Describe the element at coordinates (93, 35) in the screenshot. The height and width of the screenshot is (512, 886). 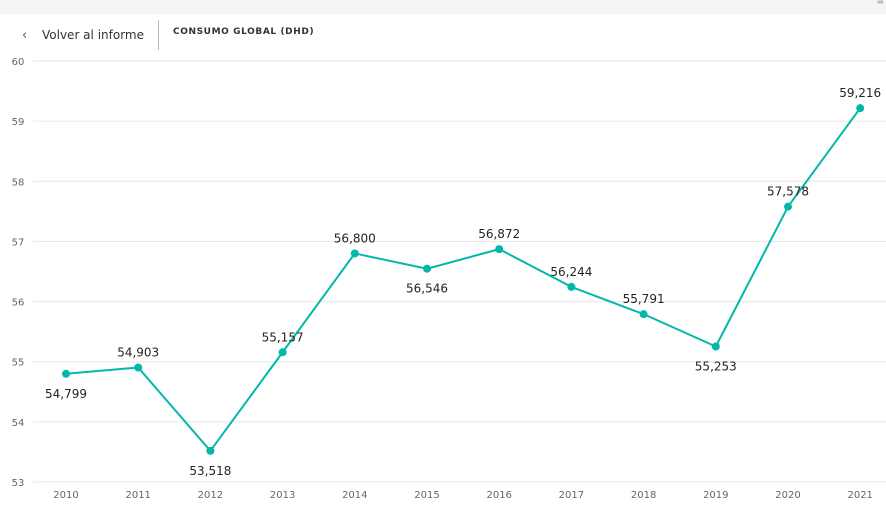
I see `back-to-report-label: Volver al informe` at that location.